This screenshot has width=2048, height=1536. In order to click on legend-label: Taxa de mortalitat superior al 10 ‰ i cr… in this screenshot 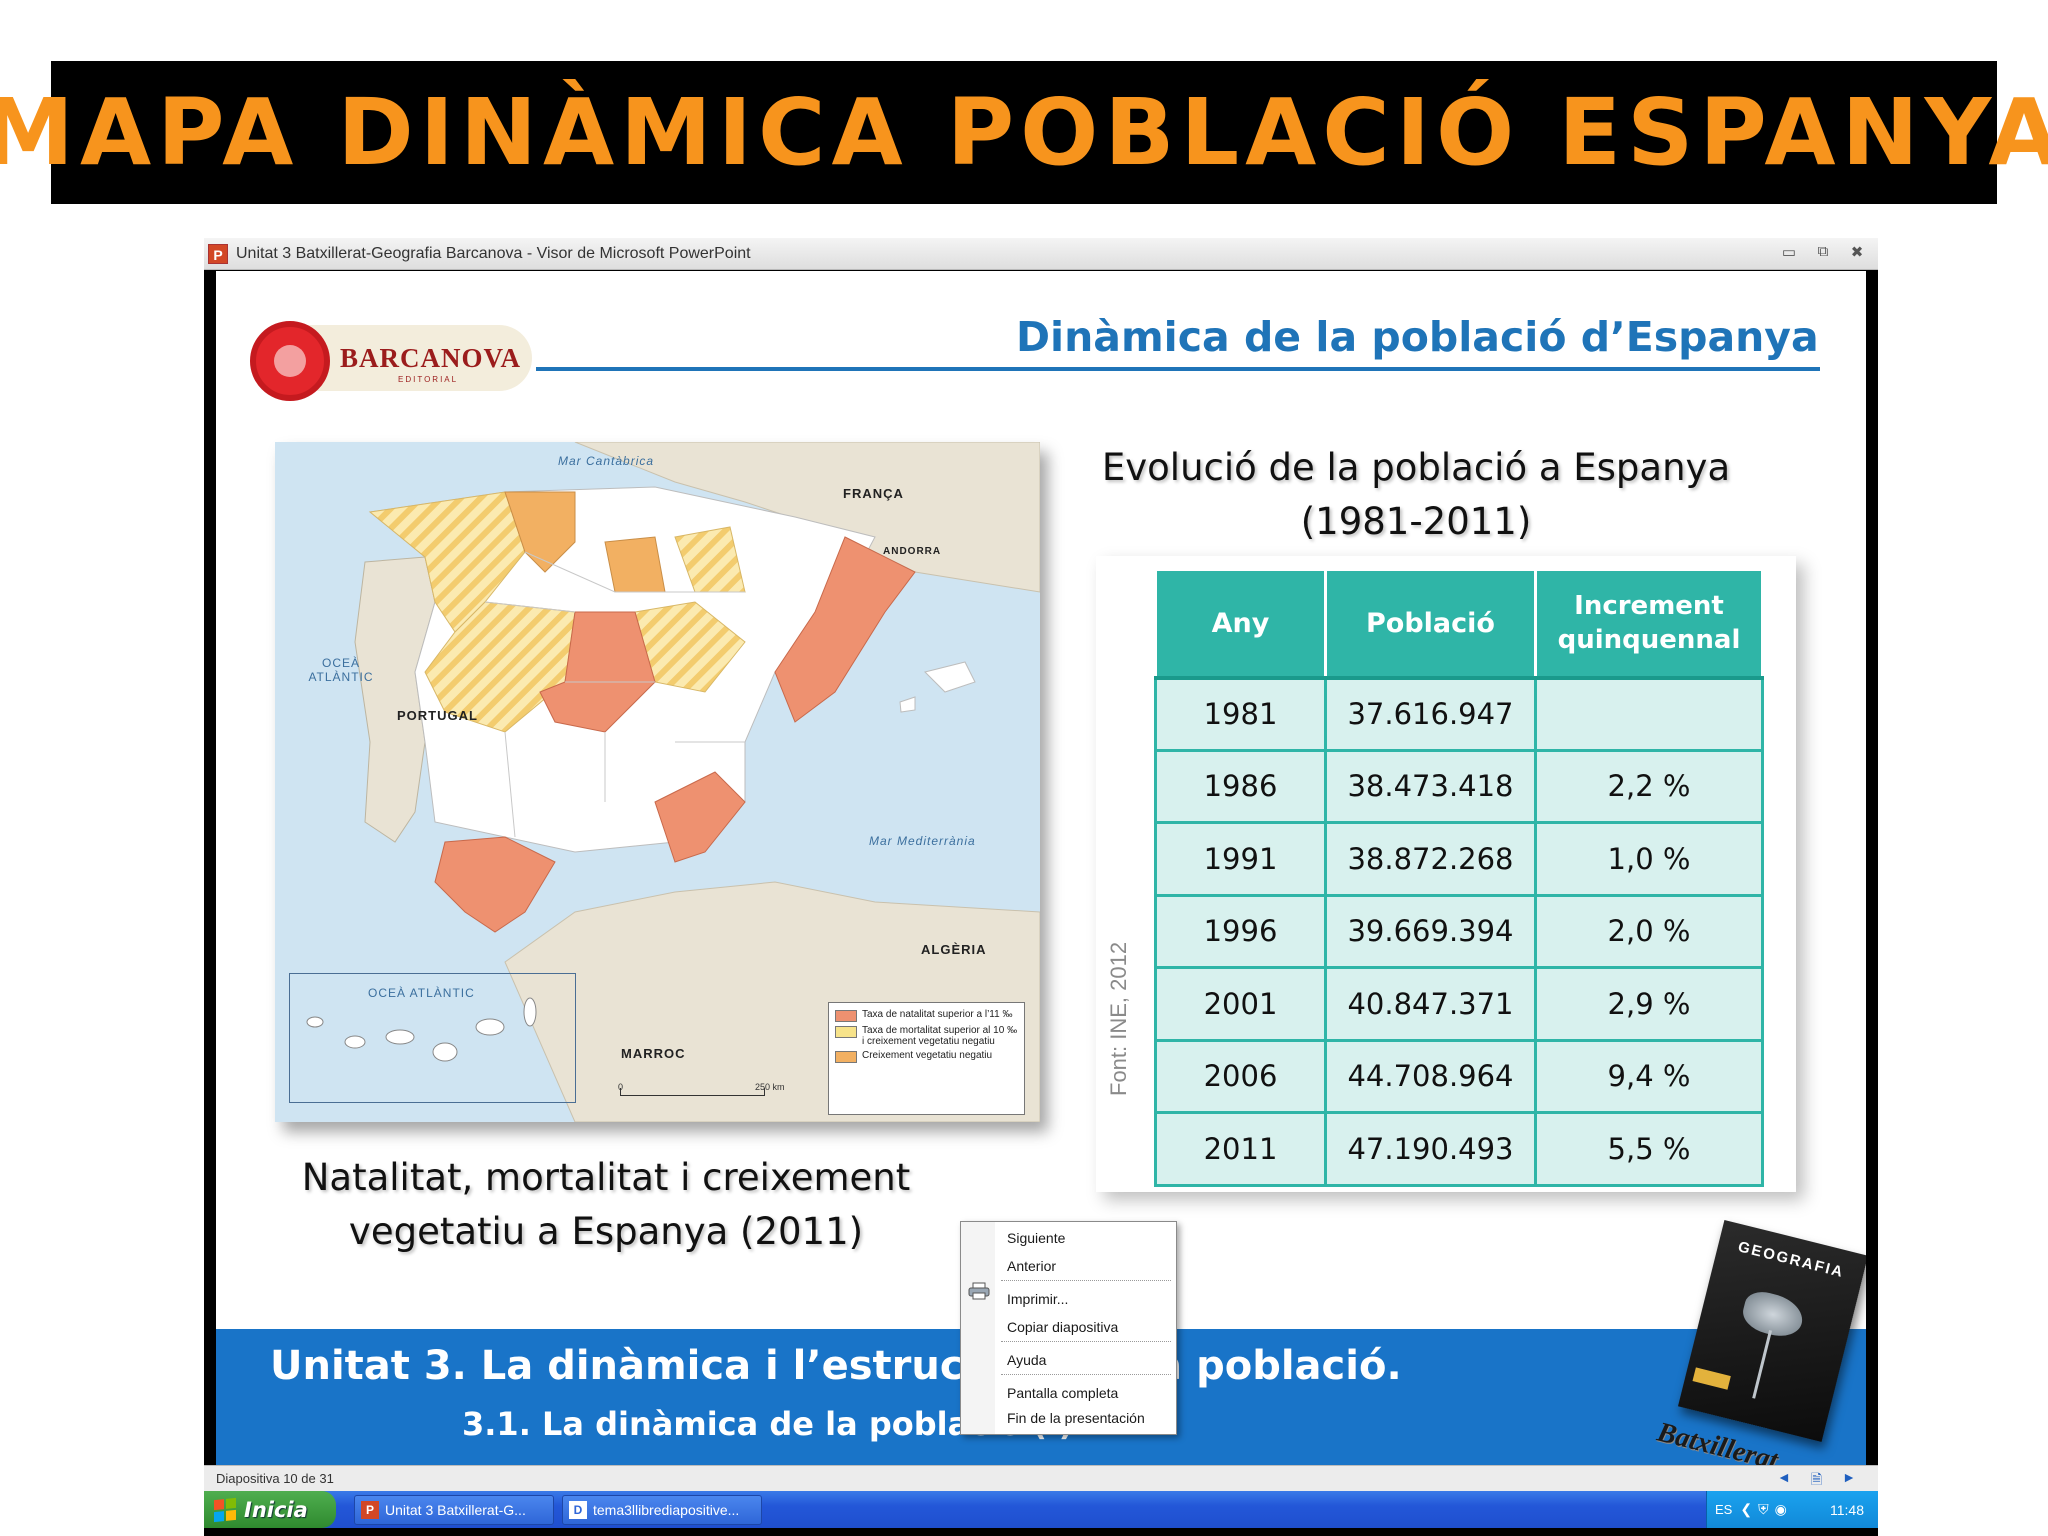, I will do `click(940, 1036)`.